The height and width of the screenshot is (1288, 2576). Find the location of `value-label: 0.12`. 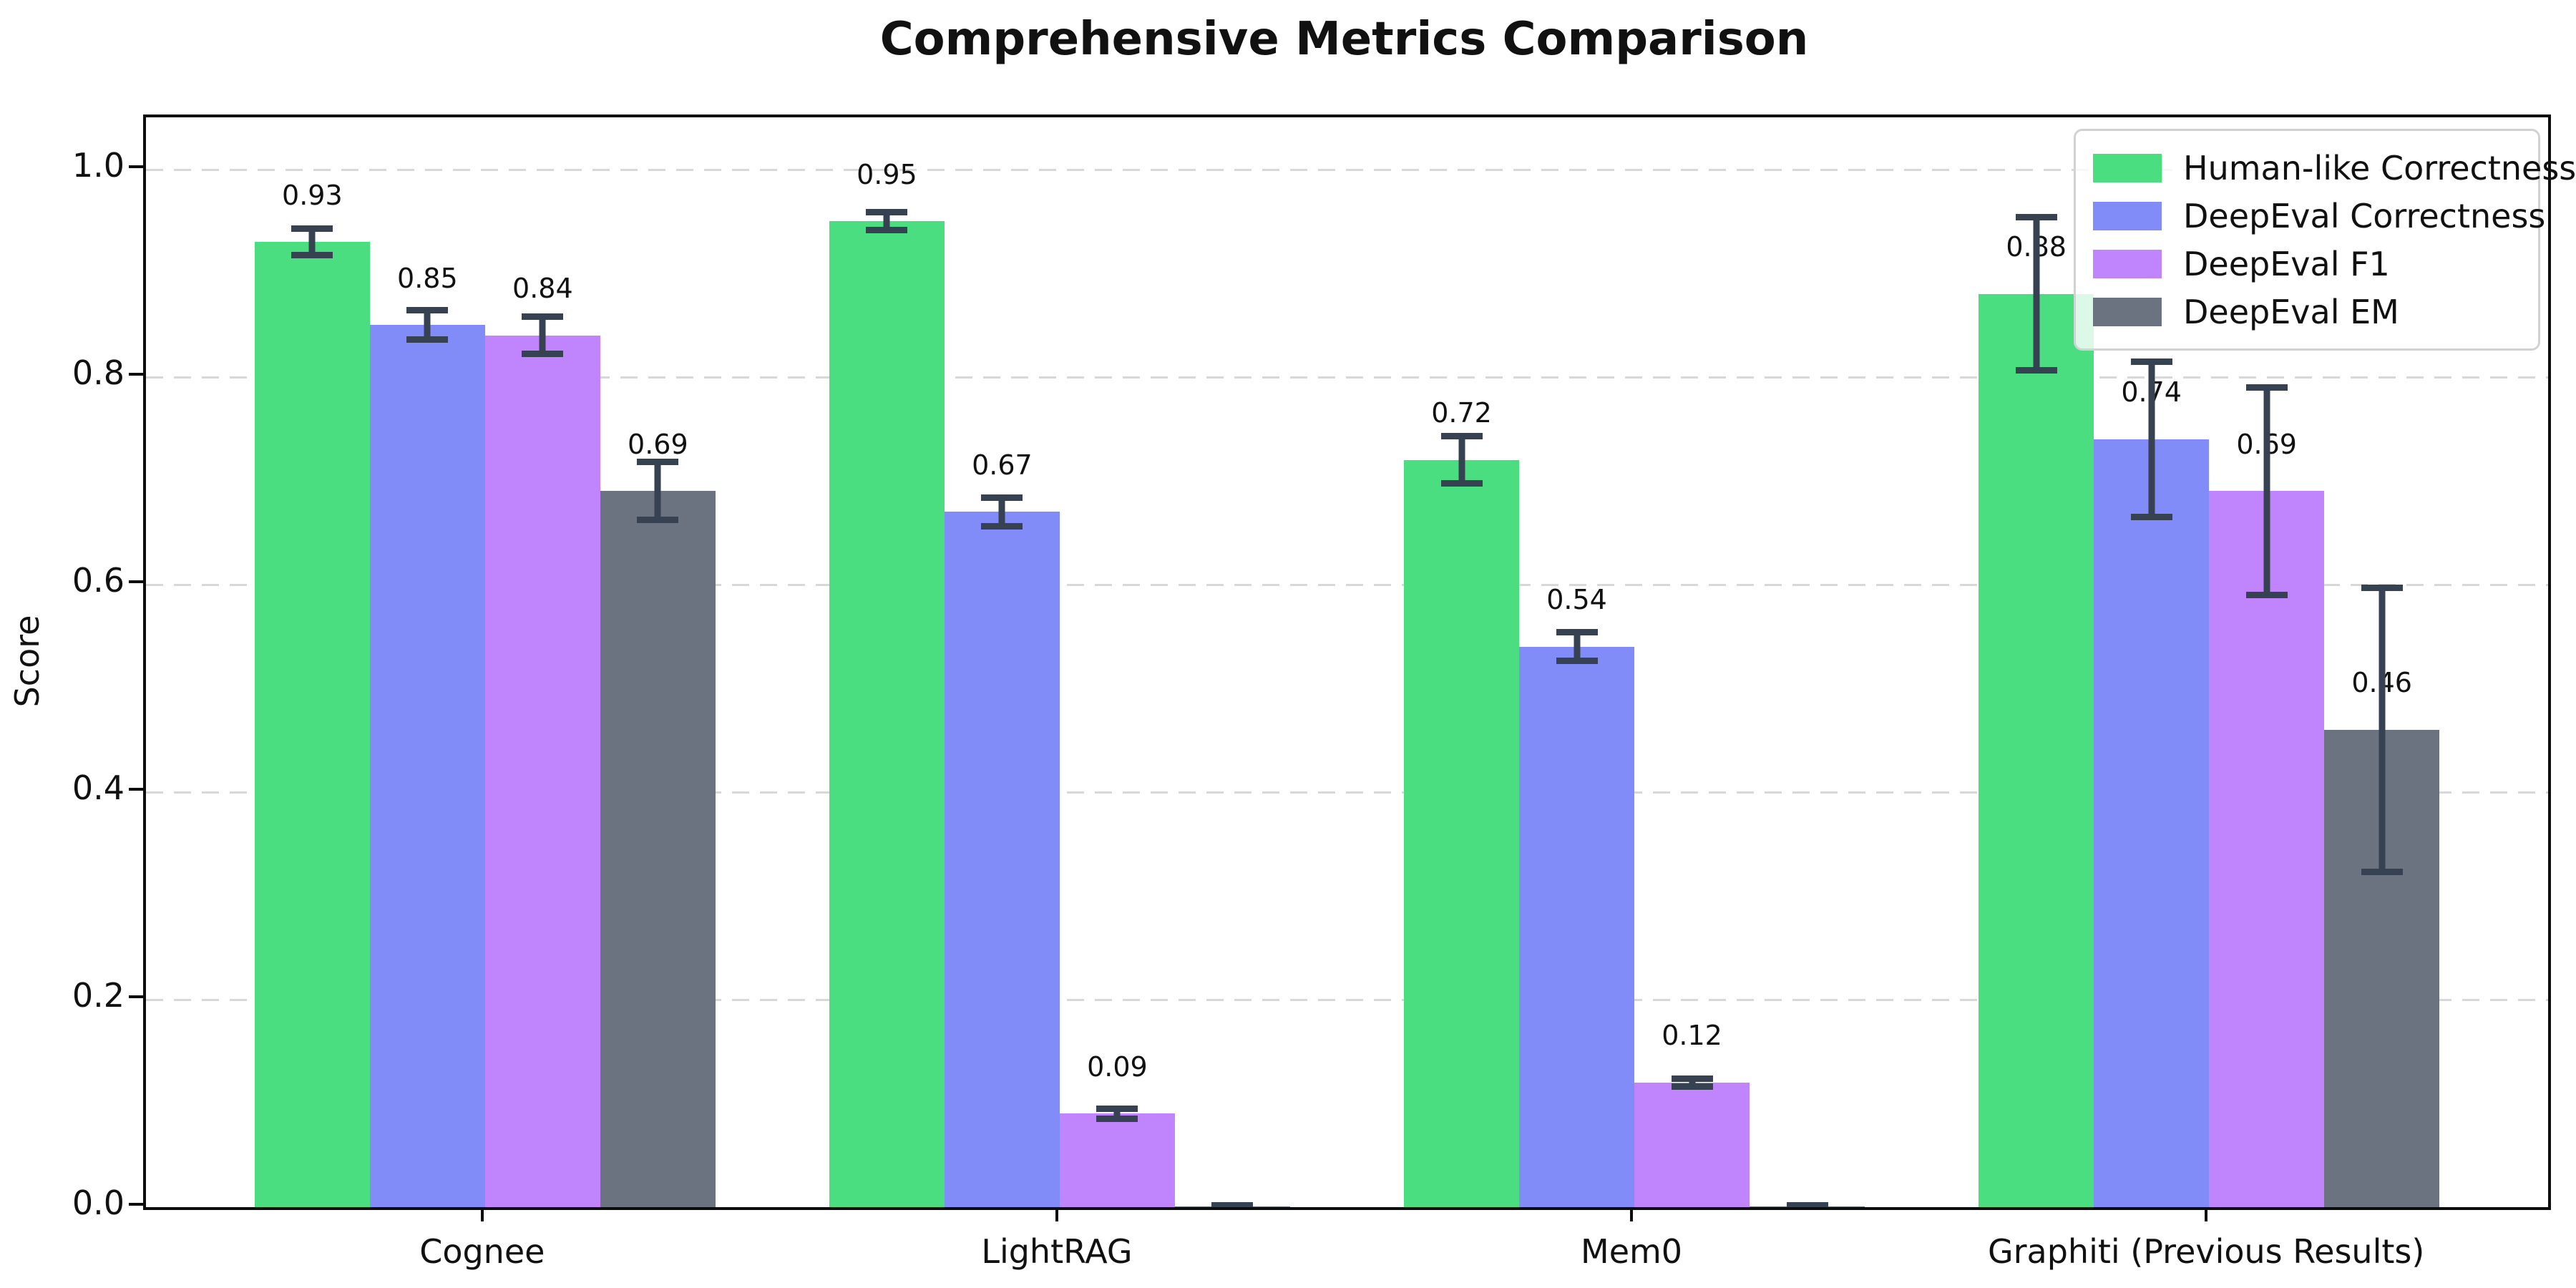

value-label: 0.12 is located at coordinates (1692, 1036).